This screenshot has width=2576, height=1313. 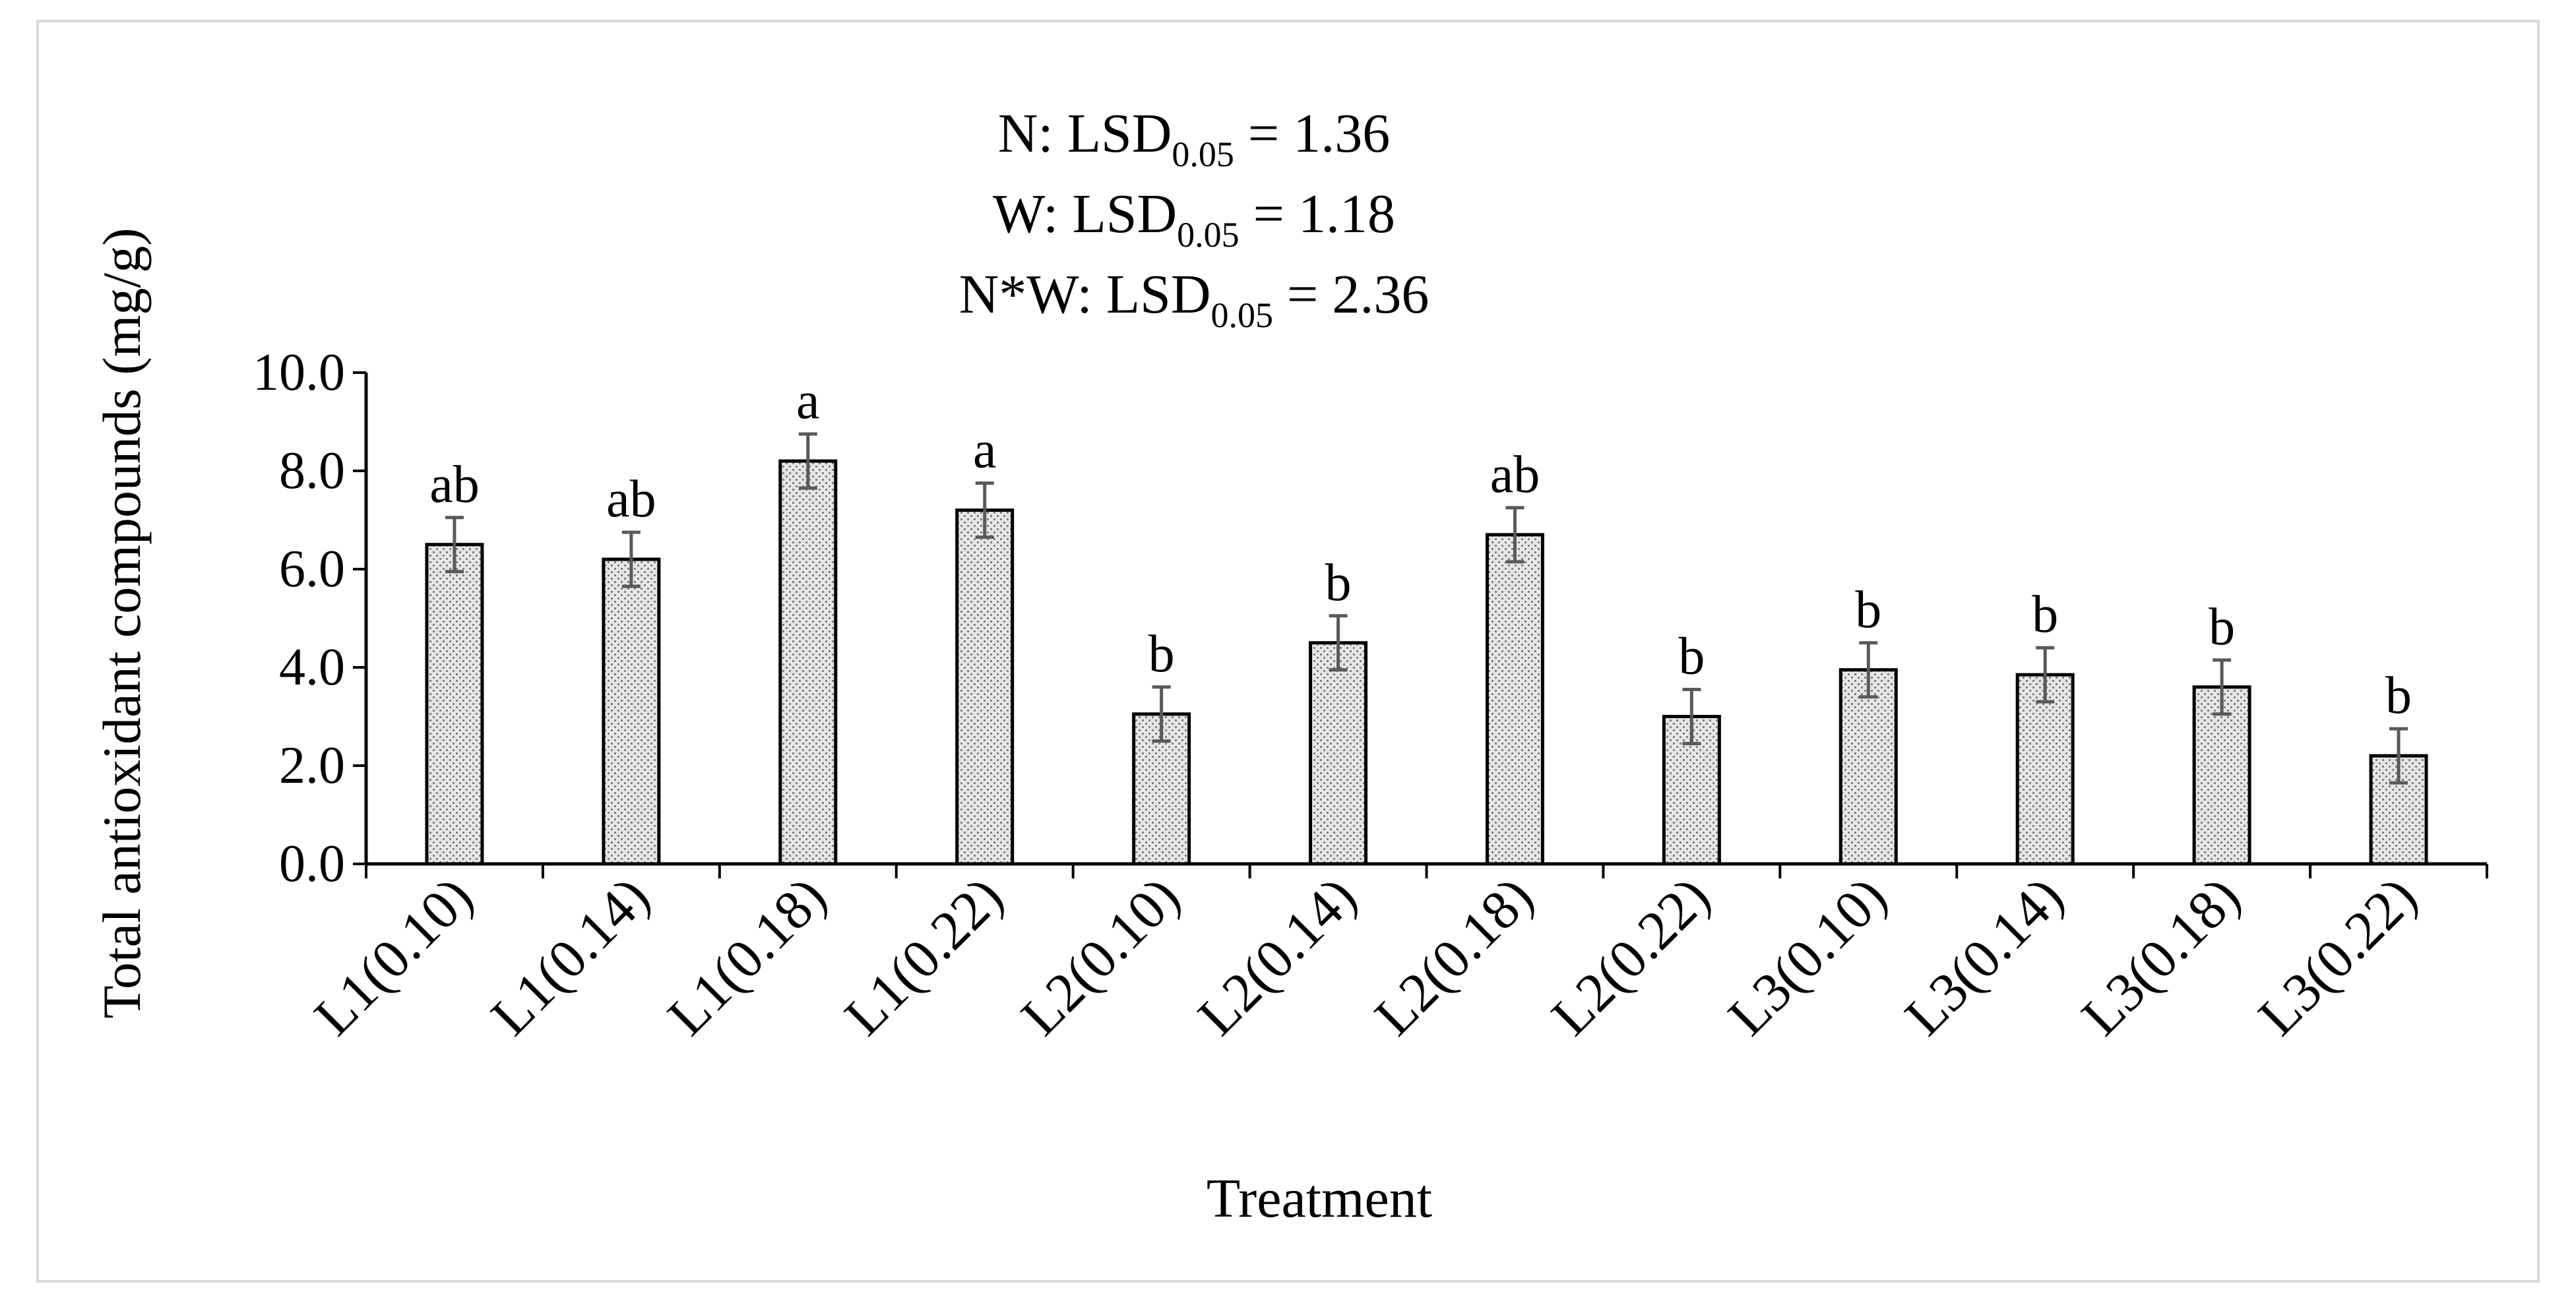 I want to click on y-tick-label-4: 8.0, so click(x=312, y=471).